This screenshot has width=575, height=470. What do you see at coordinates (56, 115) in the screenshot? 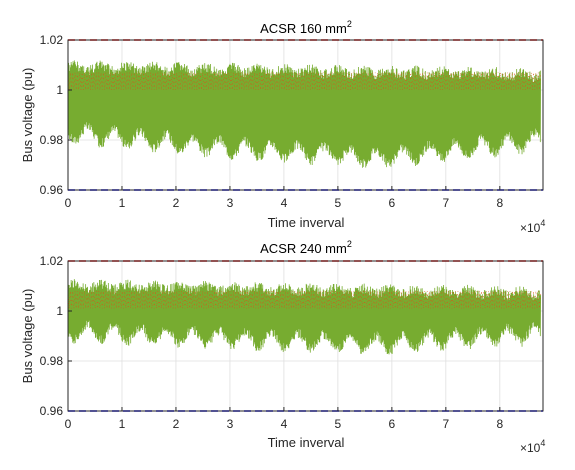
I see `chart-1-y-ticks: 0.96 0.98 1 1.02` at bounding box center [56, 115].